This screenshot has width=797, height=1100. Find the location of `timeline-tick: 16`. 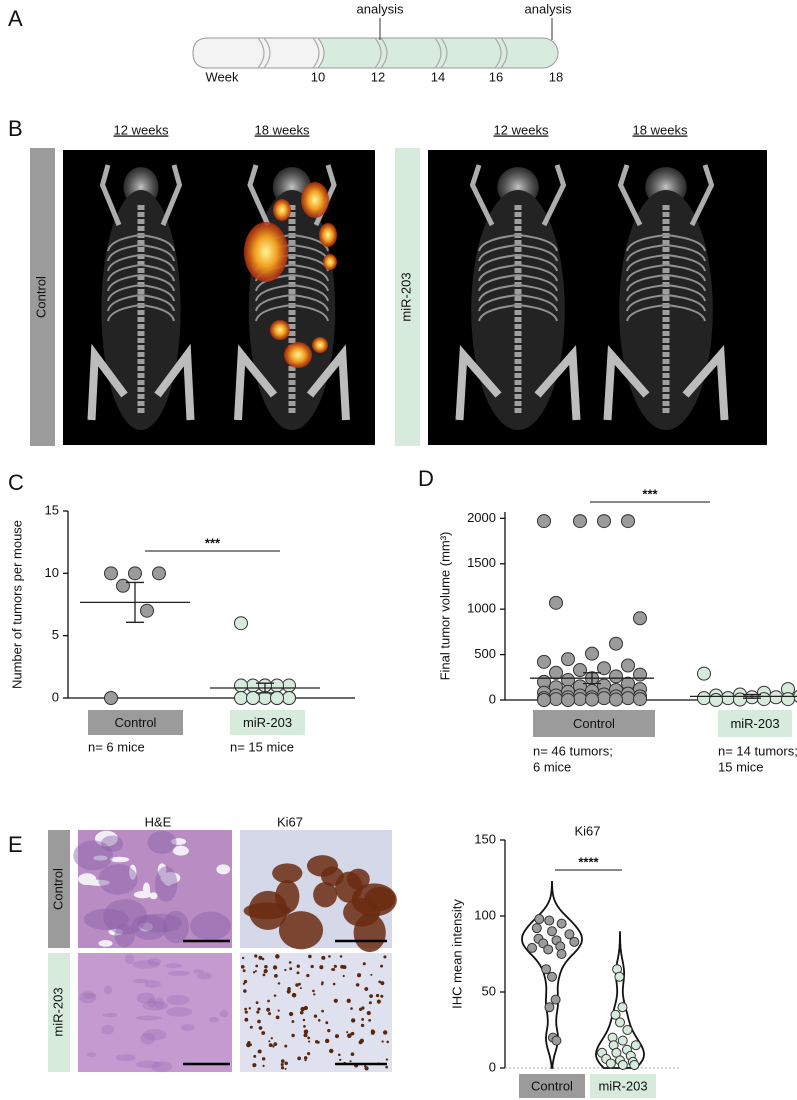

timeline-tick: 16 is located at coordinates (496, 76).